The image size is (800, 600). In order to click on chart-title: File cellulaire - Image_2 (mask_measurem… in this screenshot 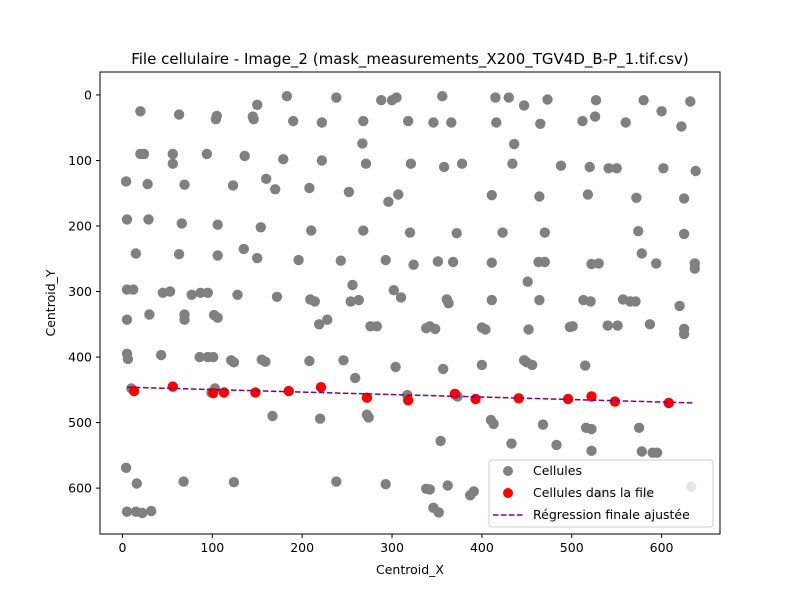, I will do `click(410, 59)`.